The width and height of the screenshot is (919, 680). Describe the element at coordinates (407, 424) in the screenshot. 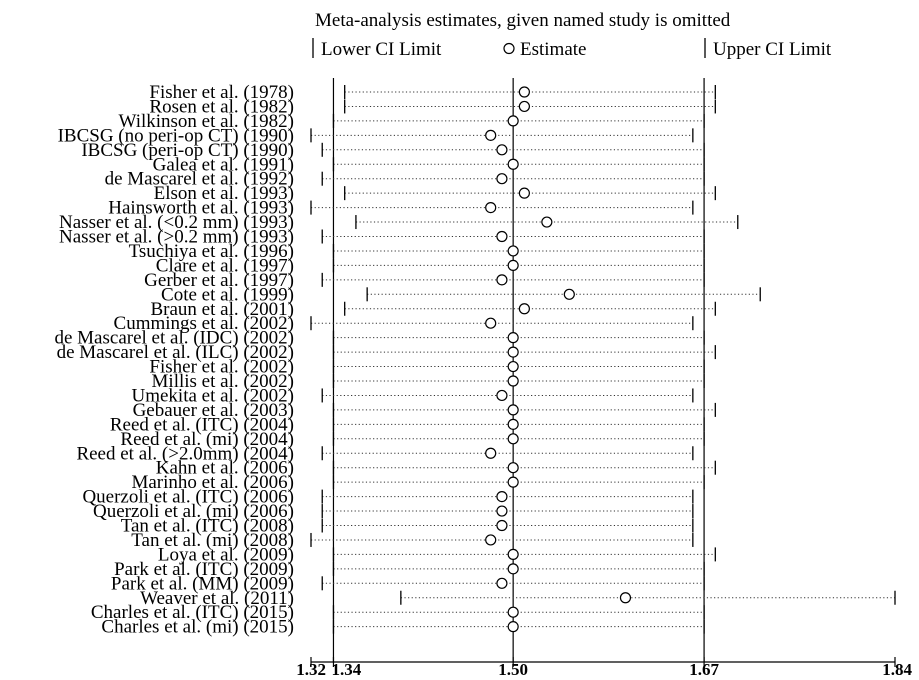

I see `study-row: Reed et al. (ITC) (2004)` at that location.